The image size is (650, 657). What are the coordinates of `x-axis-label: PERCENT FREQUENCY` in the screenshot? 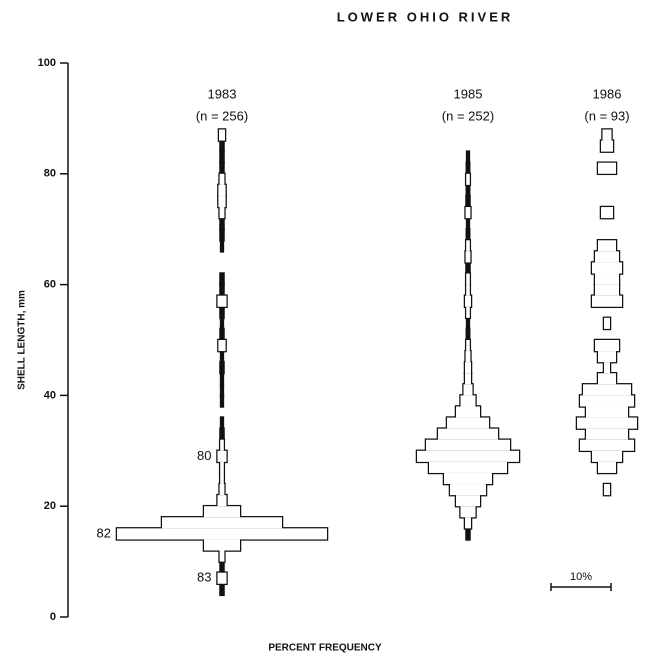 It's located at (325, 648).